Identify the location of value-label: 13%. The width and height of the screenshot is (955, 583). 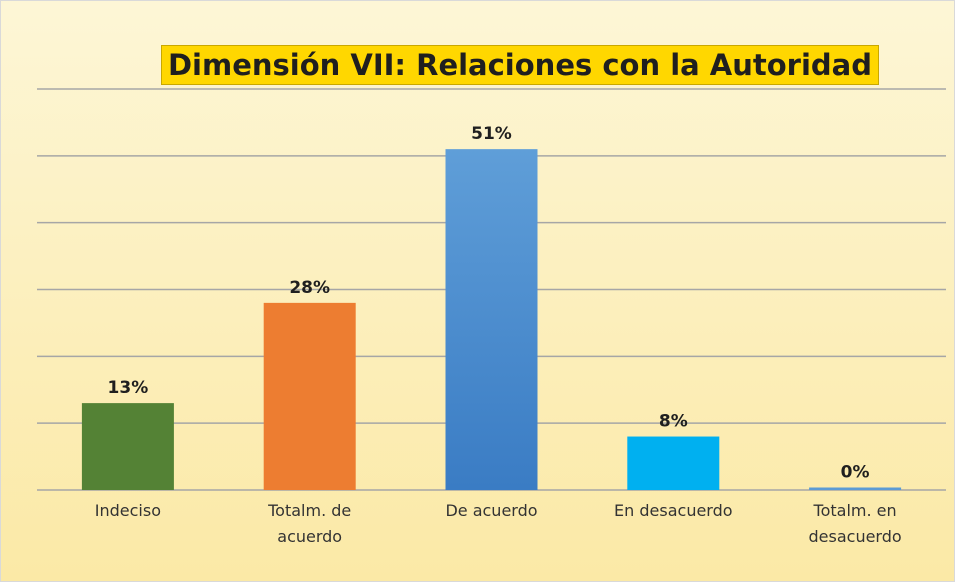
(128, 388).